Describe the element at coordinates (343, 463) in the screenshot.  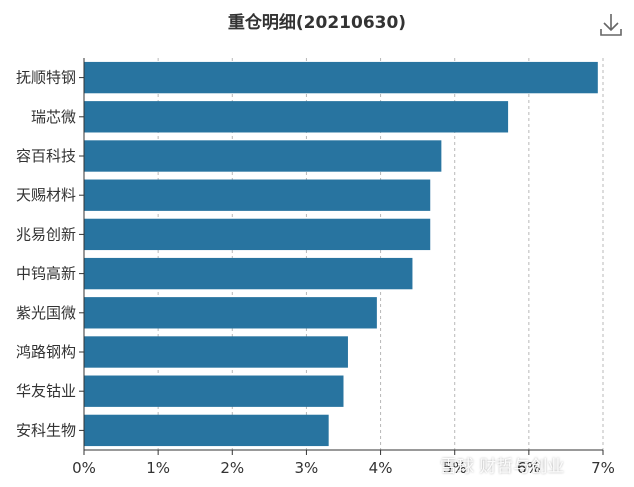
I see `x-tick-labels: 0% 1% 2% 3% 4% 5% 6% 7%` at that location.